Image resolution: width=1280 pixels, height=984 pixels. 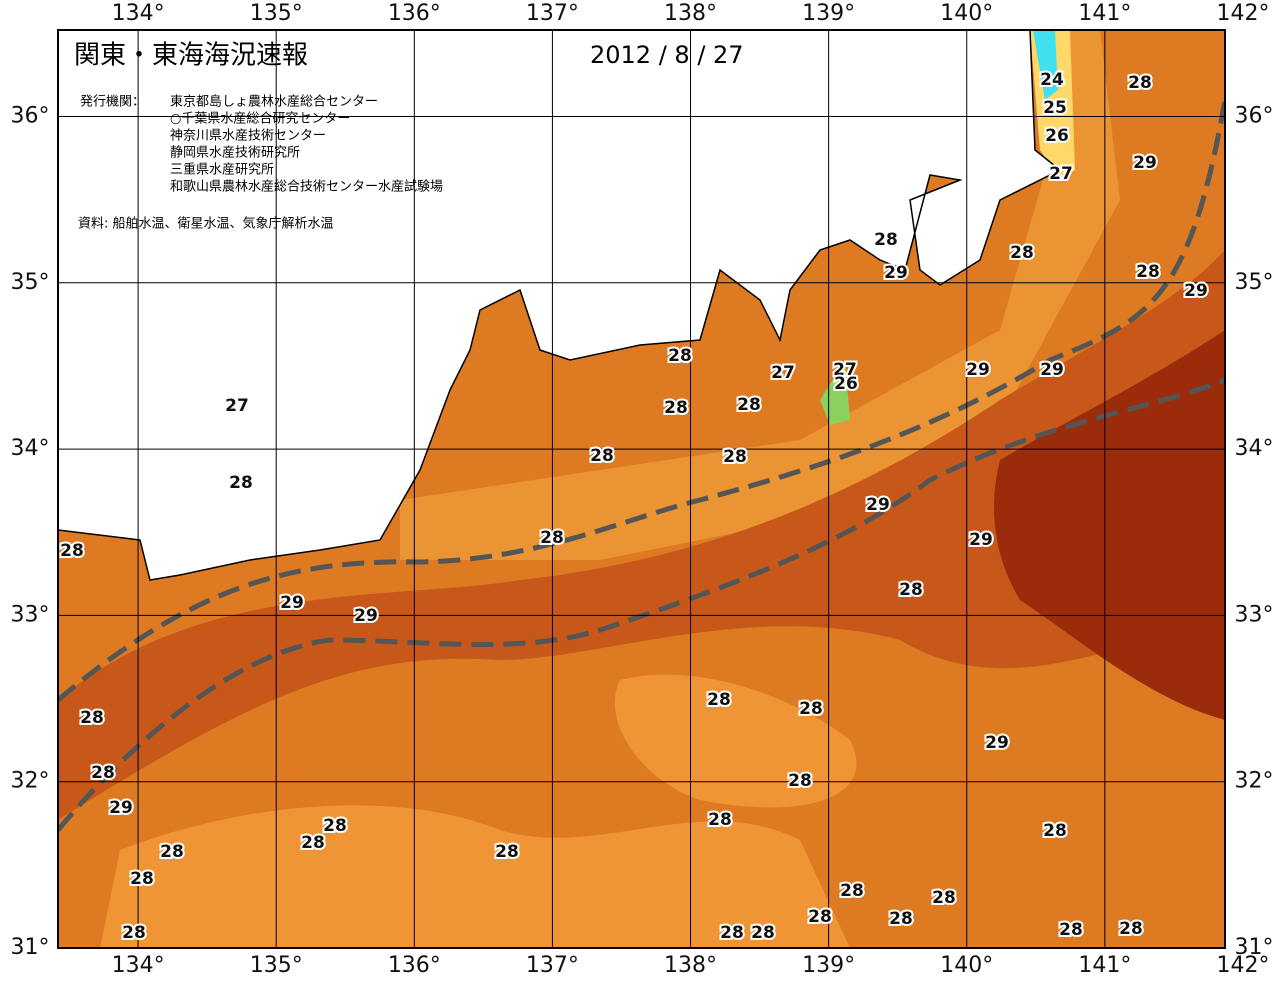 I want to click on issuer: 東京都島しょ農林水産総合センター, so click(x=274, y=102).